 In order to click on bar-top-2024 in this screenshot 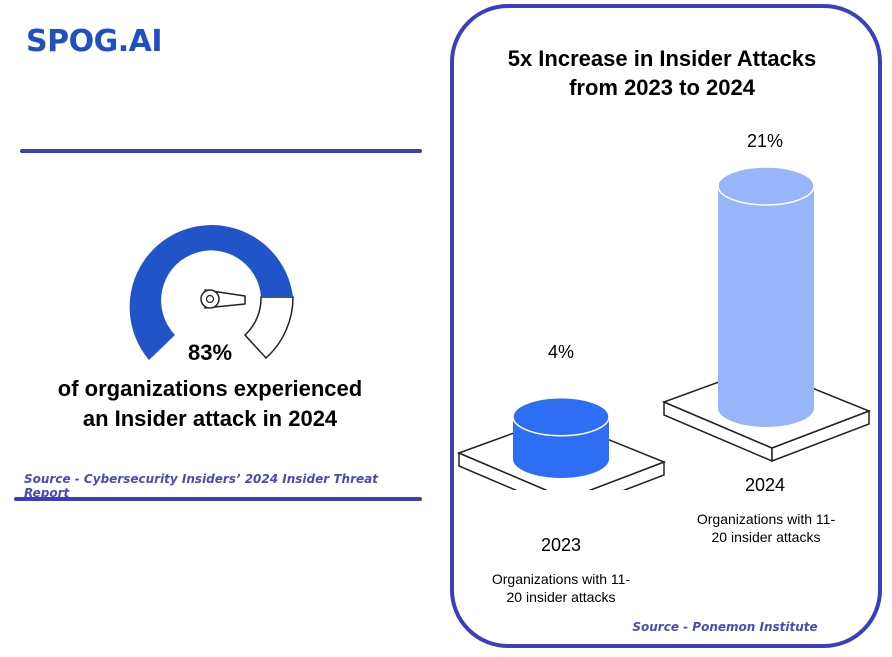, I will do `click(766, 186)`.